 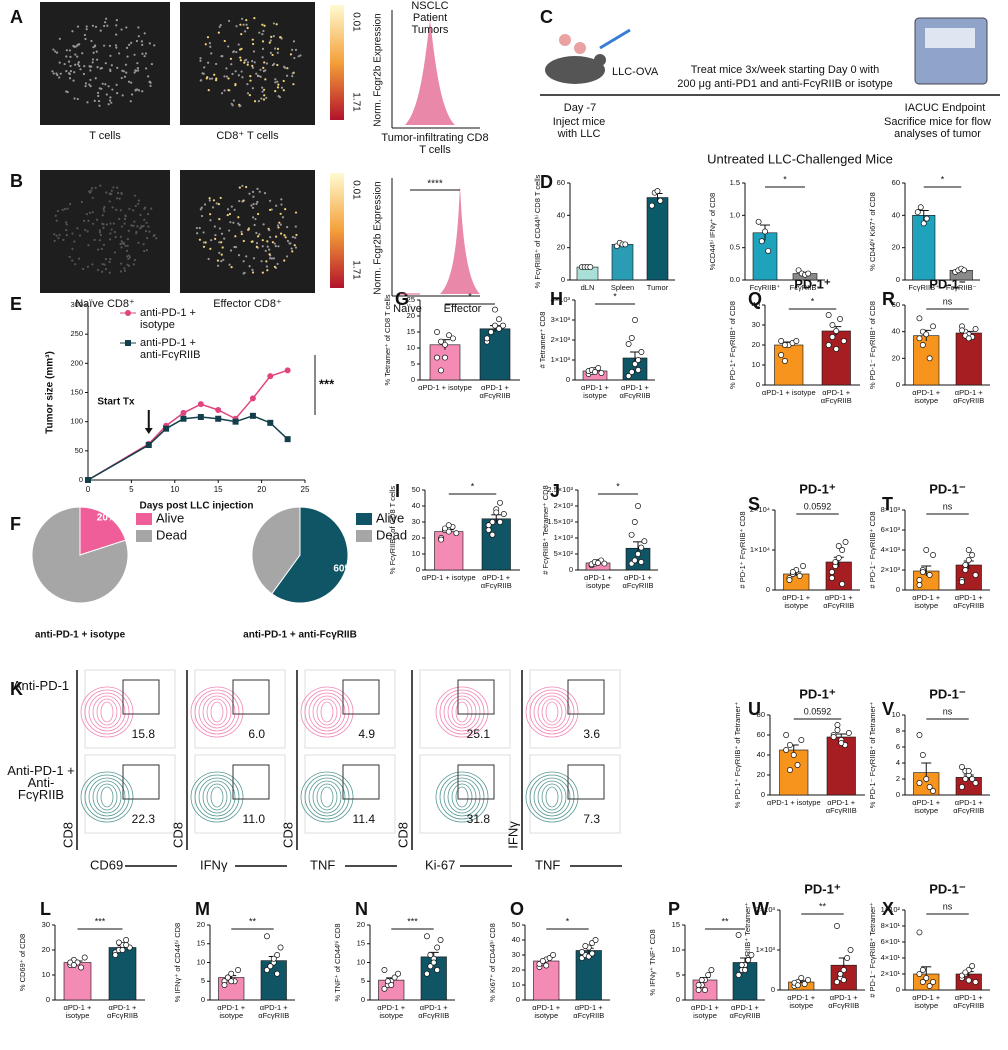 I want to click on sig-label: **, so click(x=823, y=906).